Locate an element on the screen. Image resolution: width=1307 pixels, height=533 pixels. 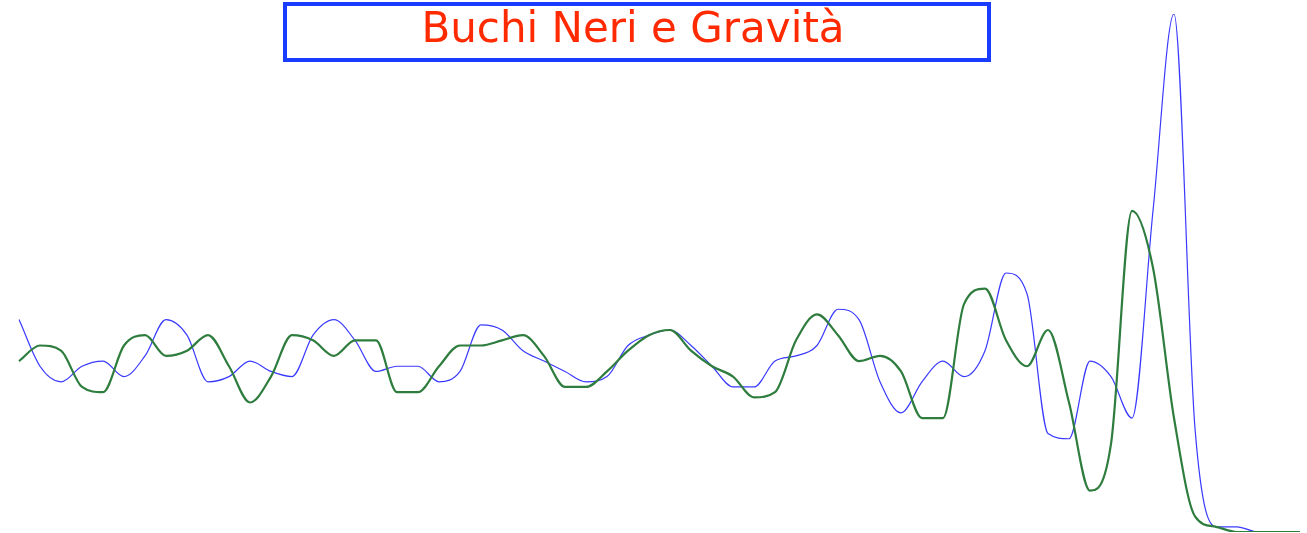
chart-title: Buchi Neri e Gravità is located at coordinates (633, 28).